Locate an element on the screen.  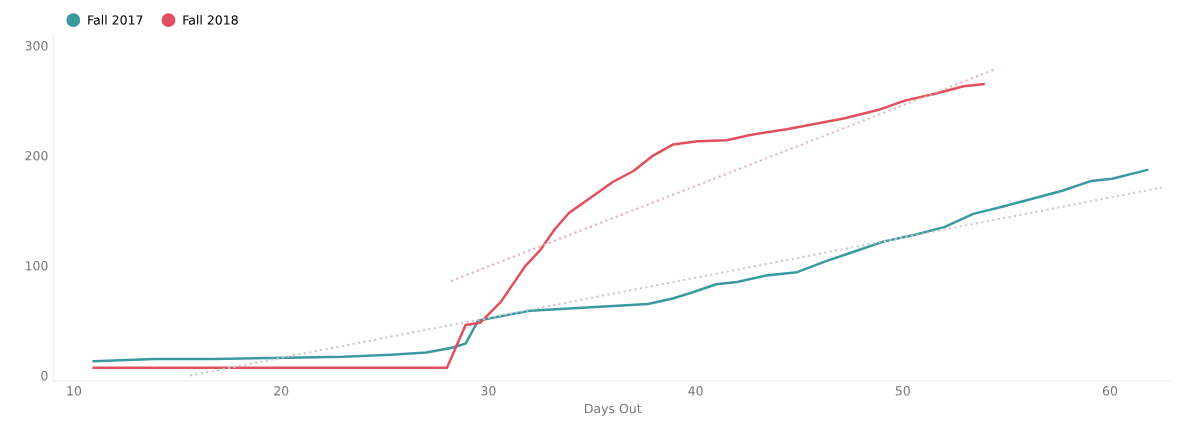
x-tick-label: 50 is located at coordinates (902, 391).